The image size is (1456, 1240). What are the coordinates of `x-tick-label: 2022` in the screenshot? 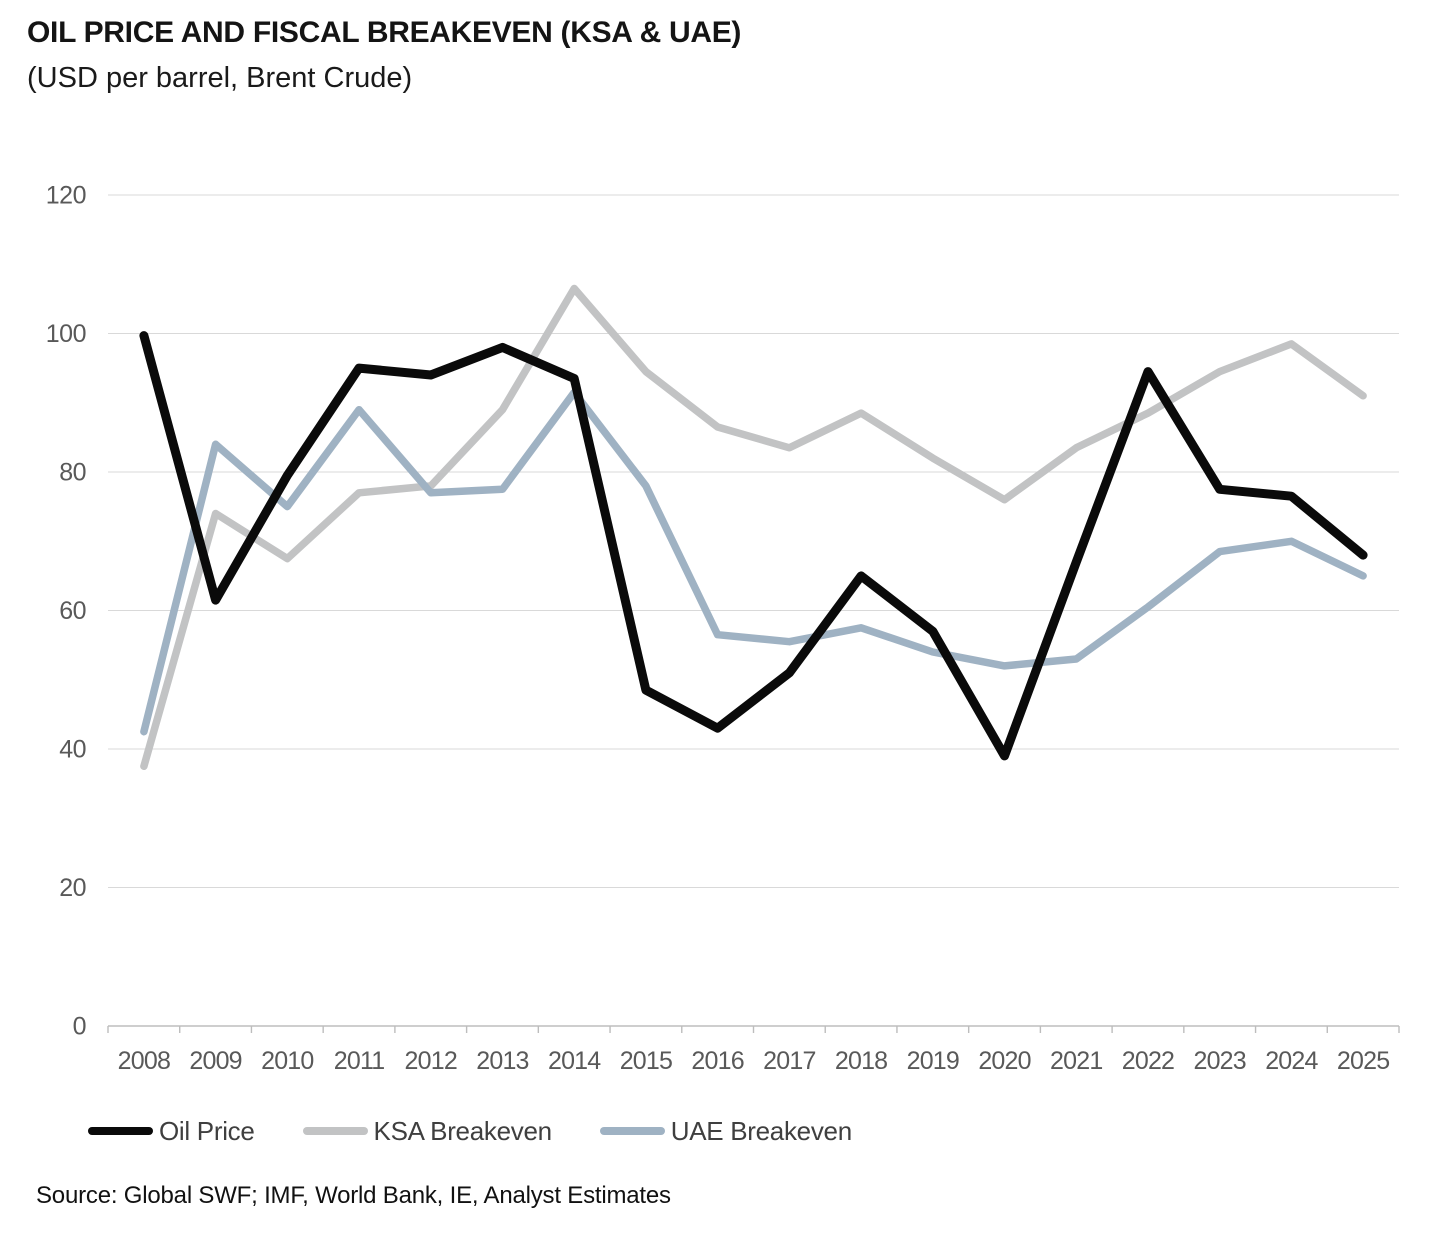 It's located at (1148, 1061).